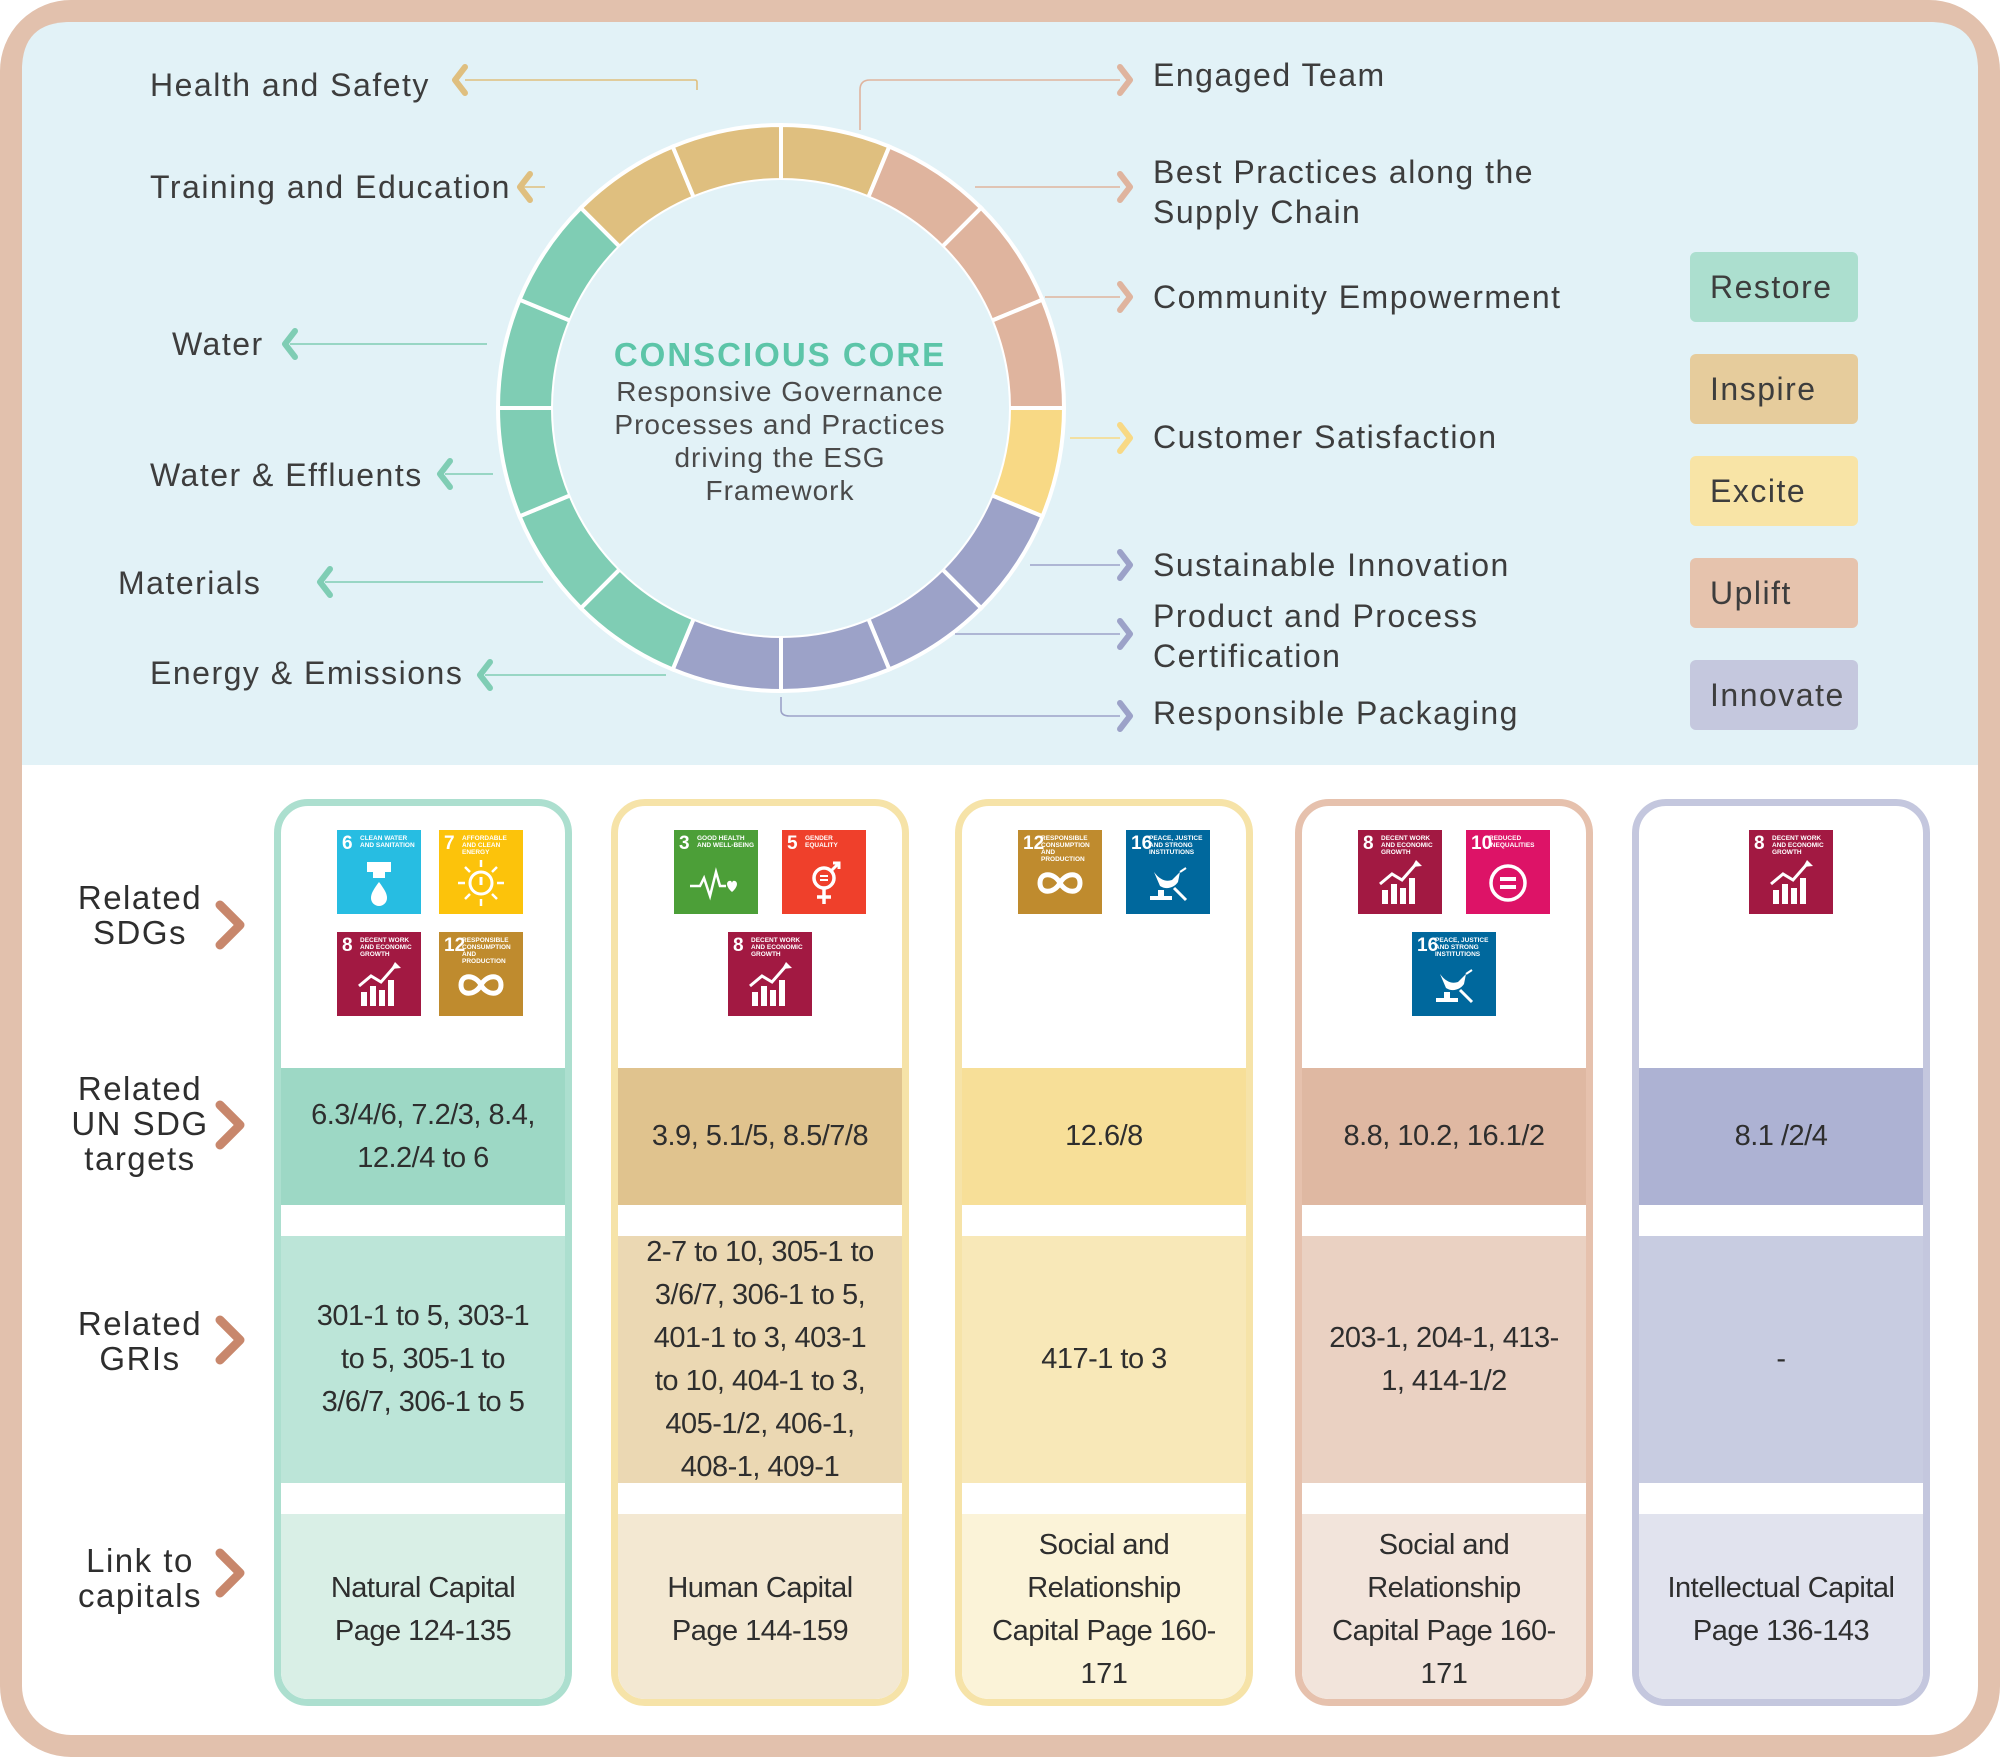 This screenshot has height=1757, width=2000. Describe the element at coordinates (1763, 389) in the screenshot. I see `legend-label: Inspire` at that location.